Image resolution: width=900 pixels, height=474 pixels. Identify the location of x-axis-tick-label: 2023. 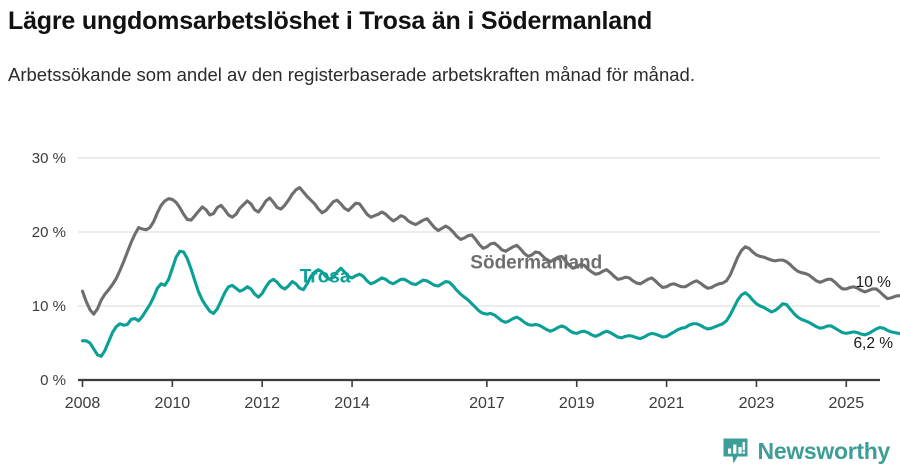
(757, 403).